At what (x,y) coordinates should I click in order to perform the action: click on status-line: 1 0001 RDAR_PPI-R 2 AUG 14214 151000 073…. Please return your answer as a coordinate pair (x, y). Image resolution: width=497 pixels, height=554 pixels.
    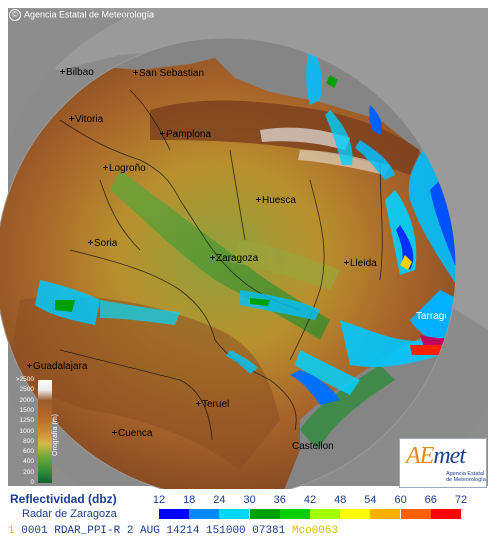
    Looking at the image, I should click on (248, 531).